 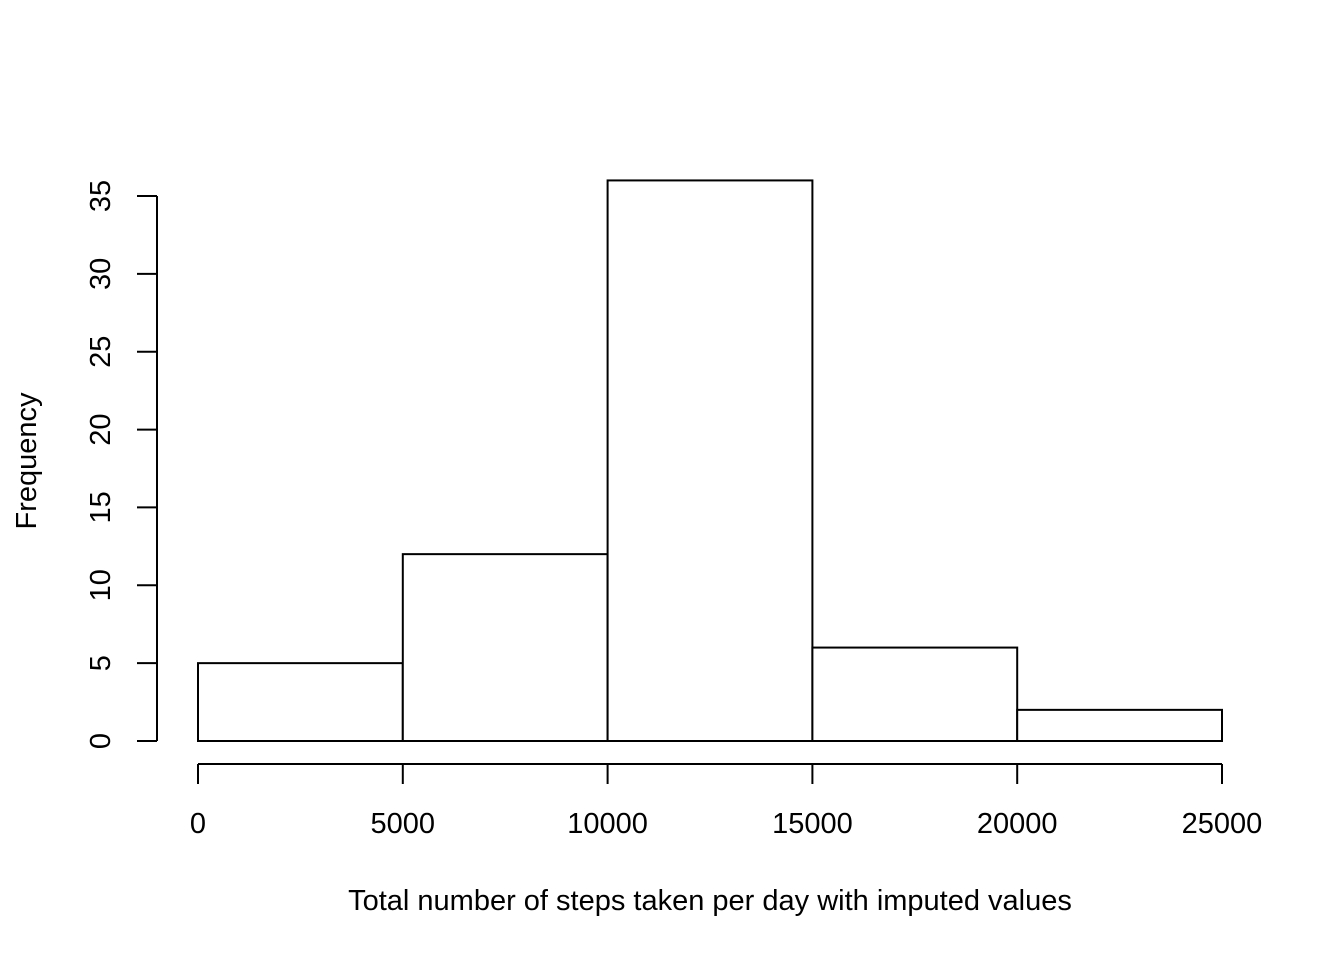 I want to click on y-tick-label: 0, so click(x=101, y=741).